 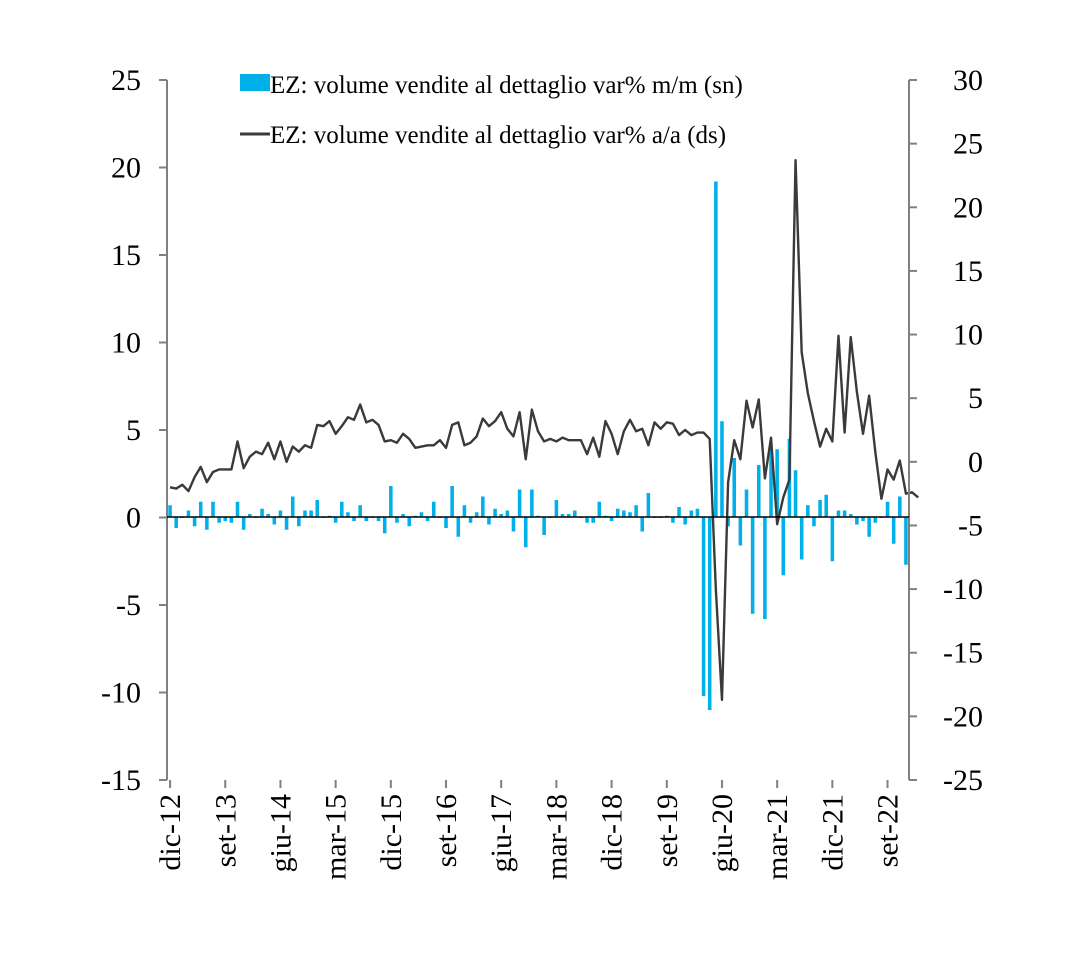 What do you see at coordinates (722, 833) in the screenshot?
I see `x-tick-label: giu-20` at bounding box center [722, 833].